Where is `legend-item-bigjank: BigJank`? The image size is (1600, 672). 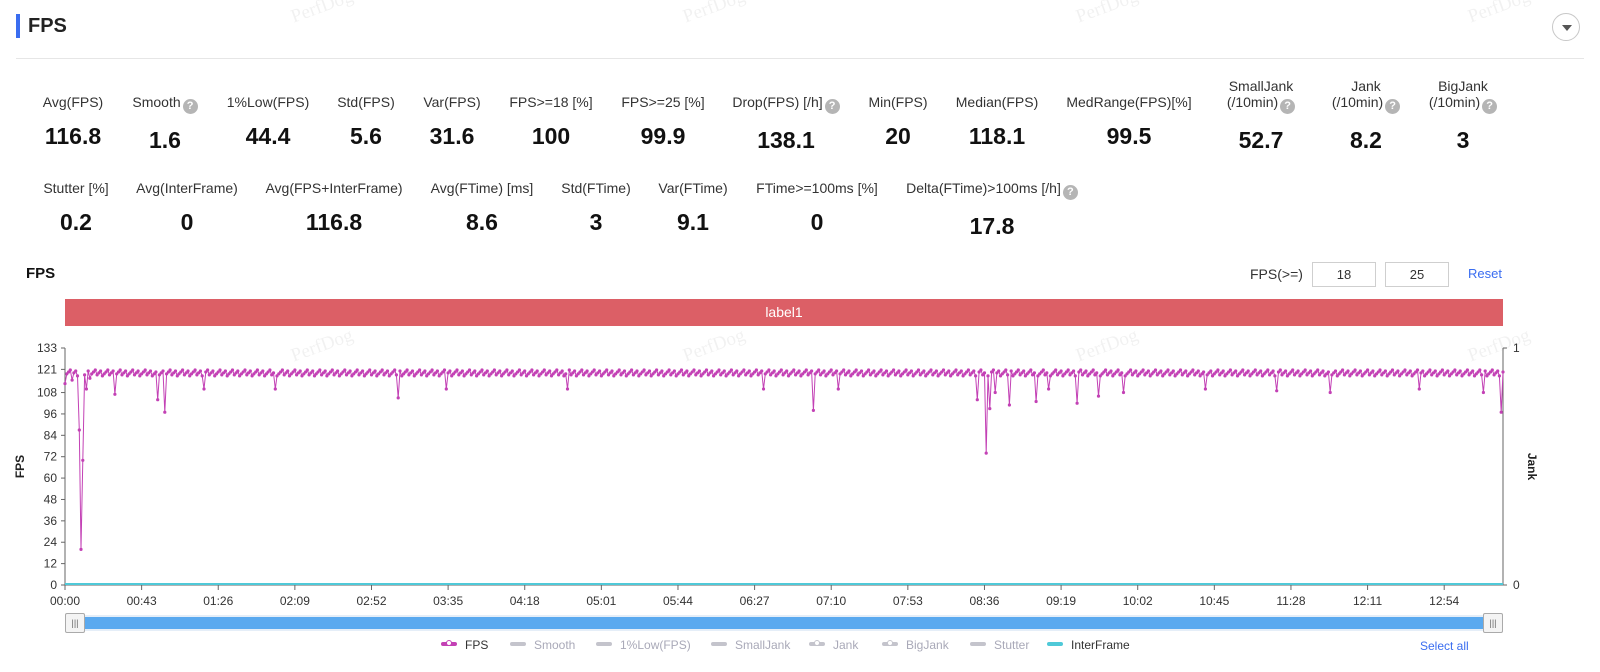
legend-item-bigjank: BigJank is located at coordinates (915, 645).